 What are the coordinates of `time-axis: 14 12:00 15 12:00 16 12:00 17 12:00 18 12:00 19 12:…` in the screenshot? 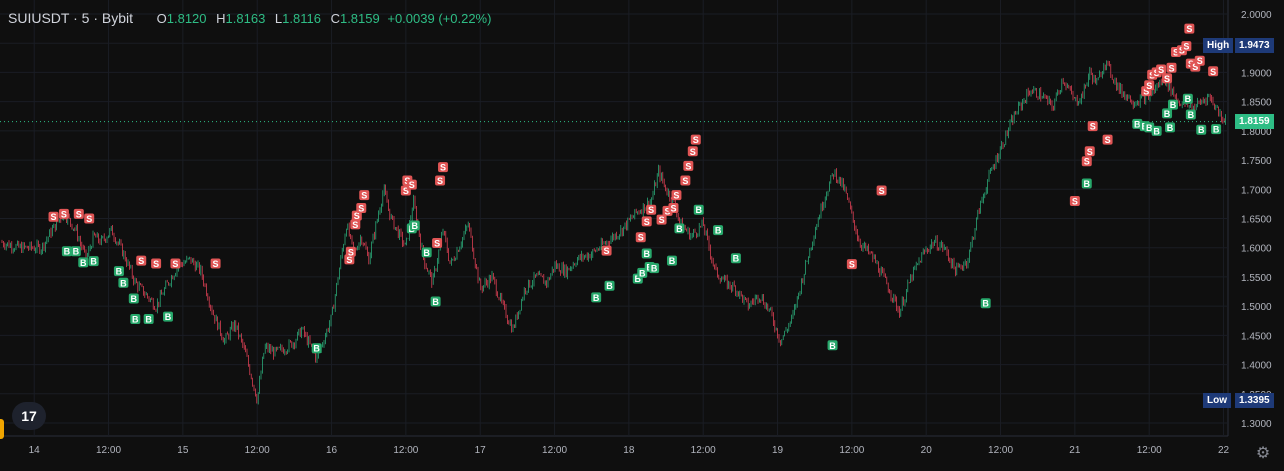 It's located at (629, 450).